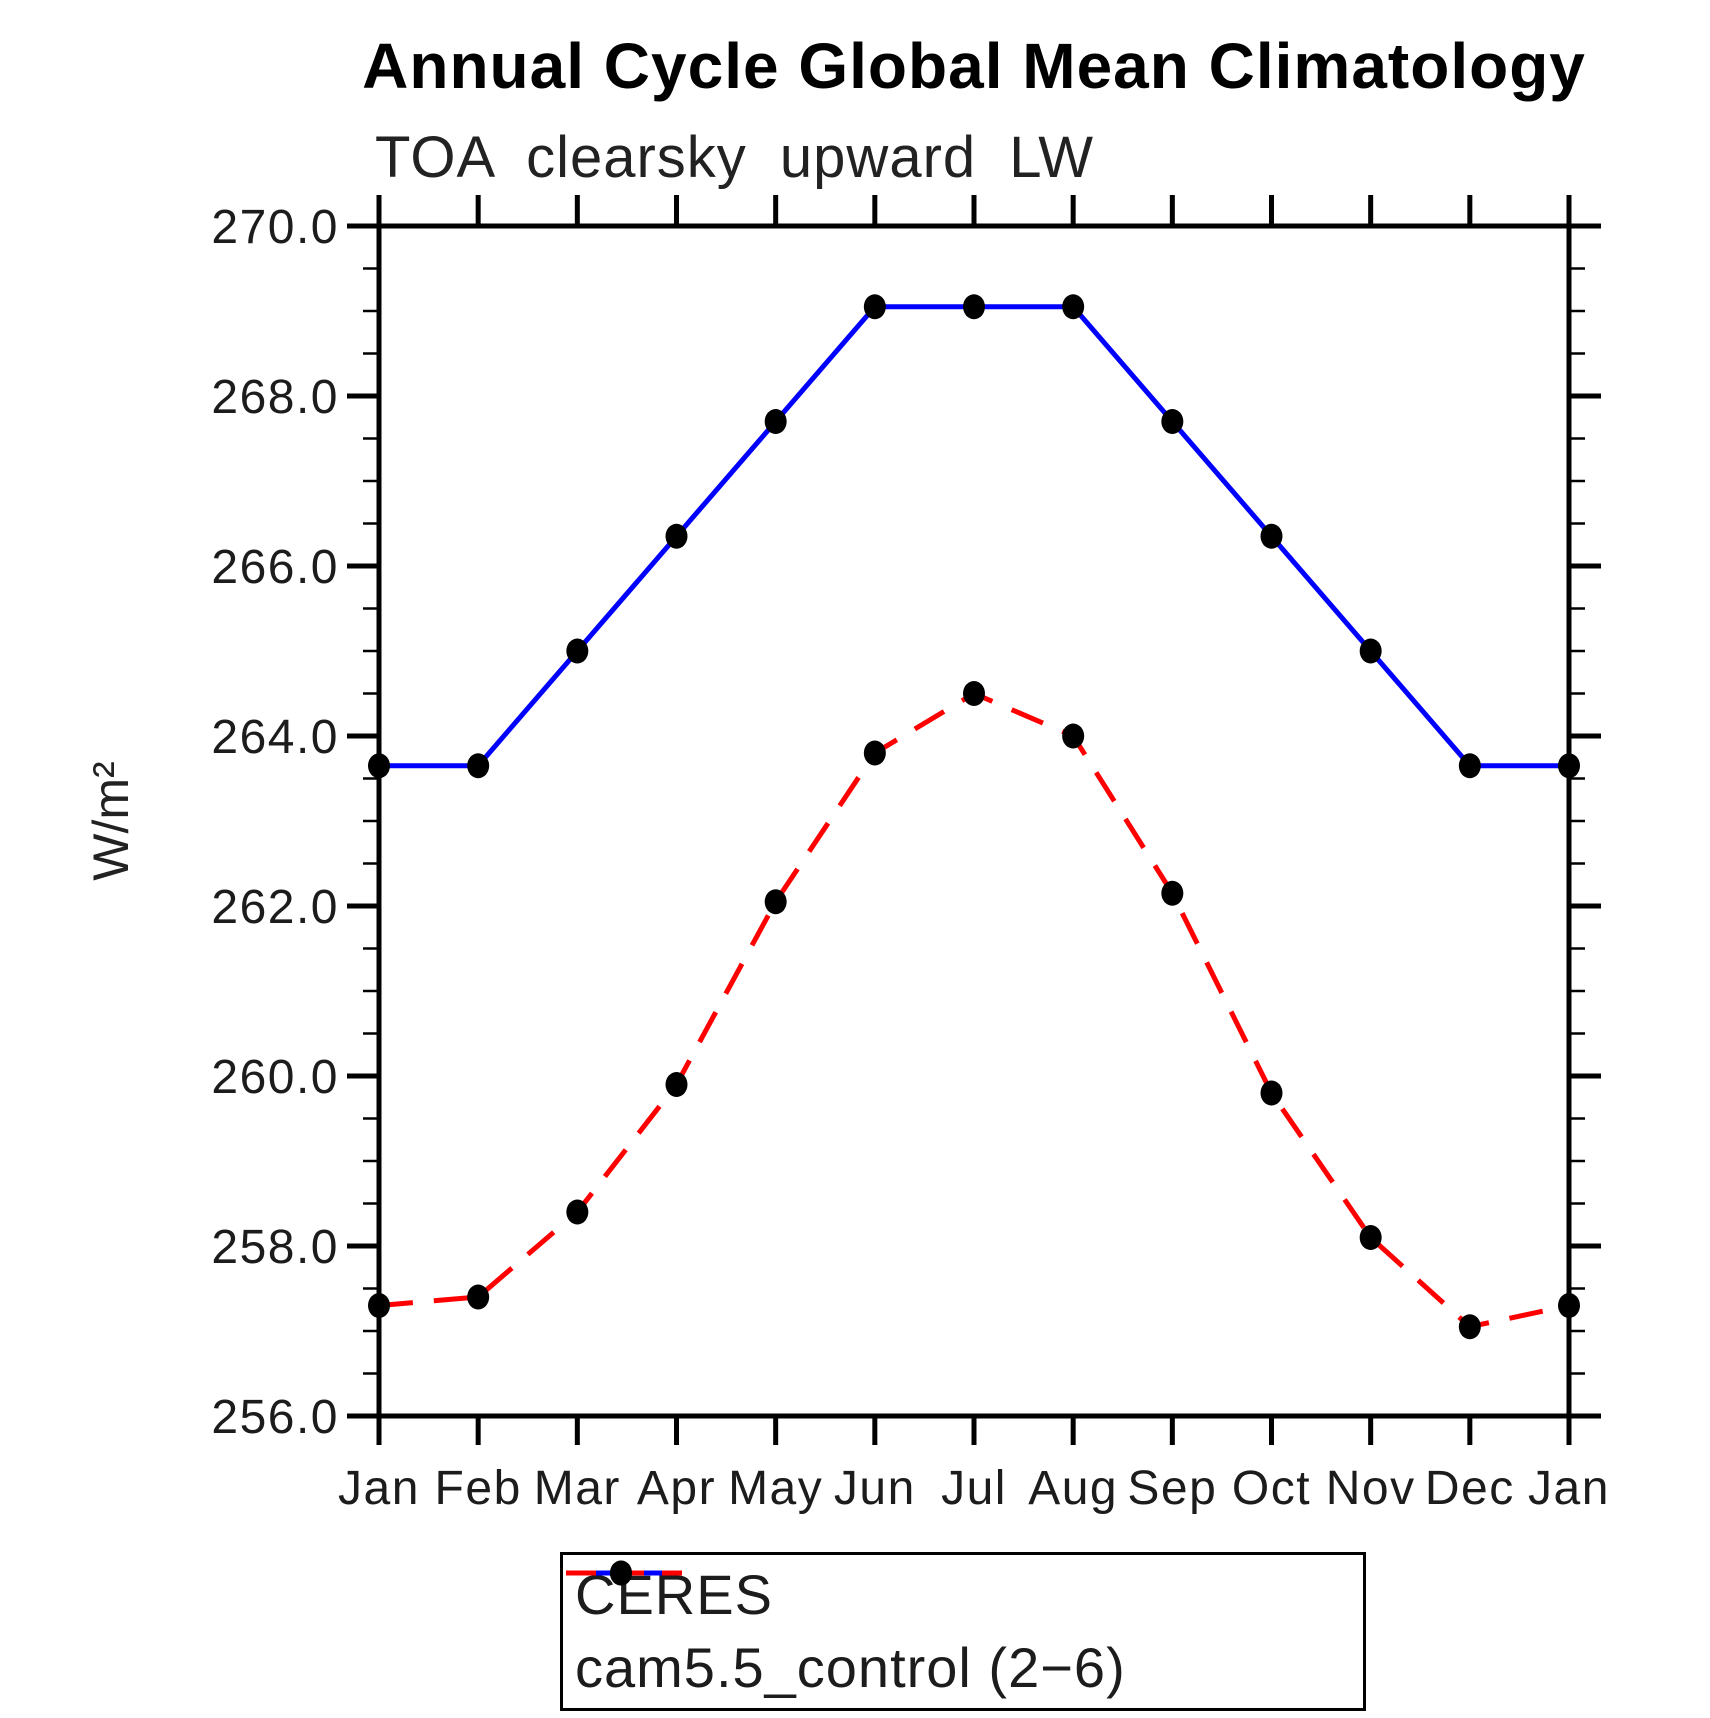 The width and height of the screenshot is (1710, 1718). Describe the element at coordinates (275, 397) in the screenshot. I see `y-tick-label: 268.0` at that location.